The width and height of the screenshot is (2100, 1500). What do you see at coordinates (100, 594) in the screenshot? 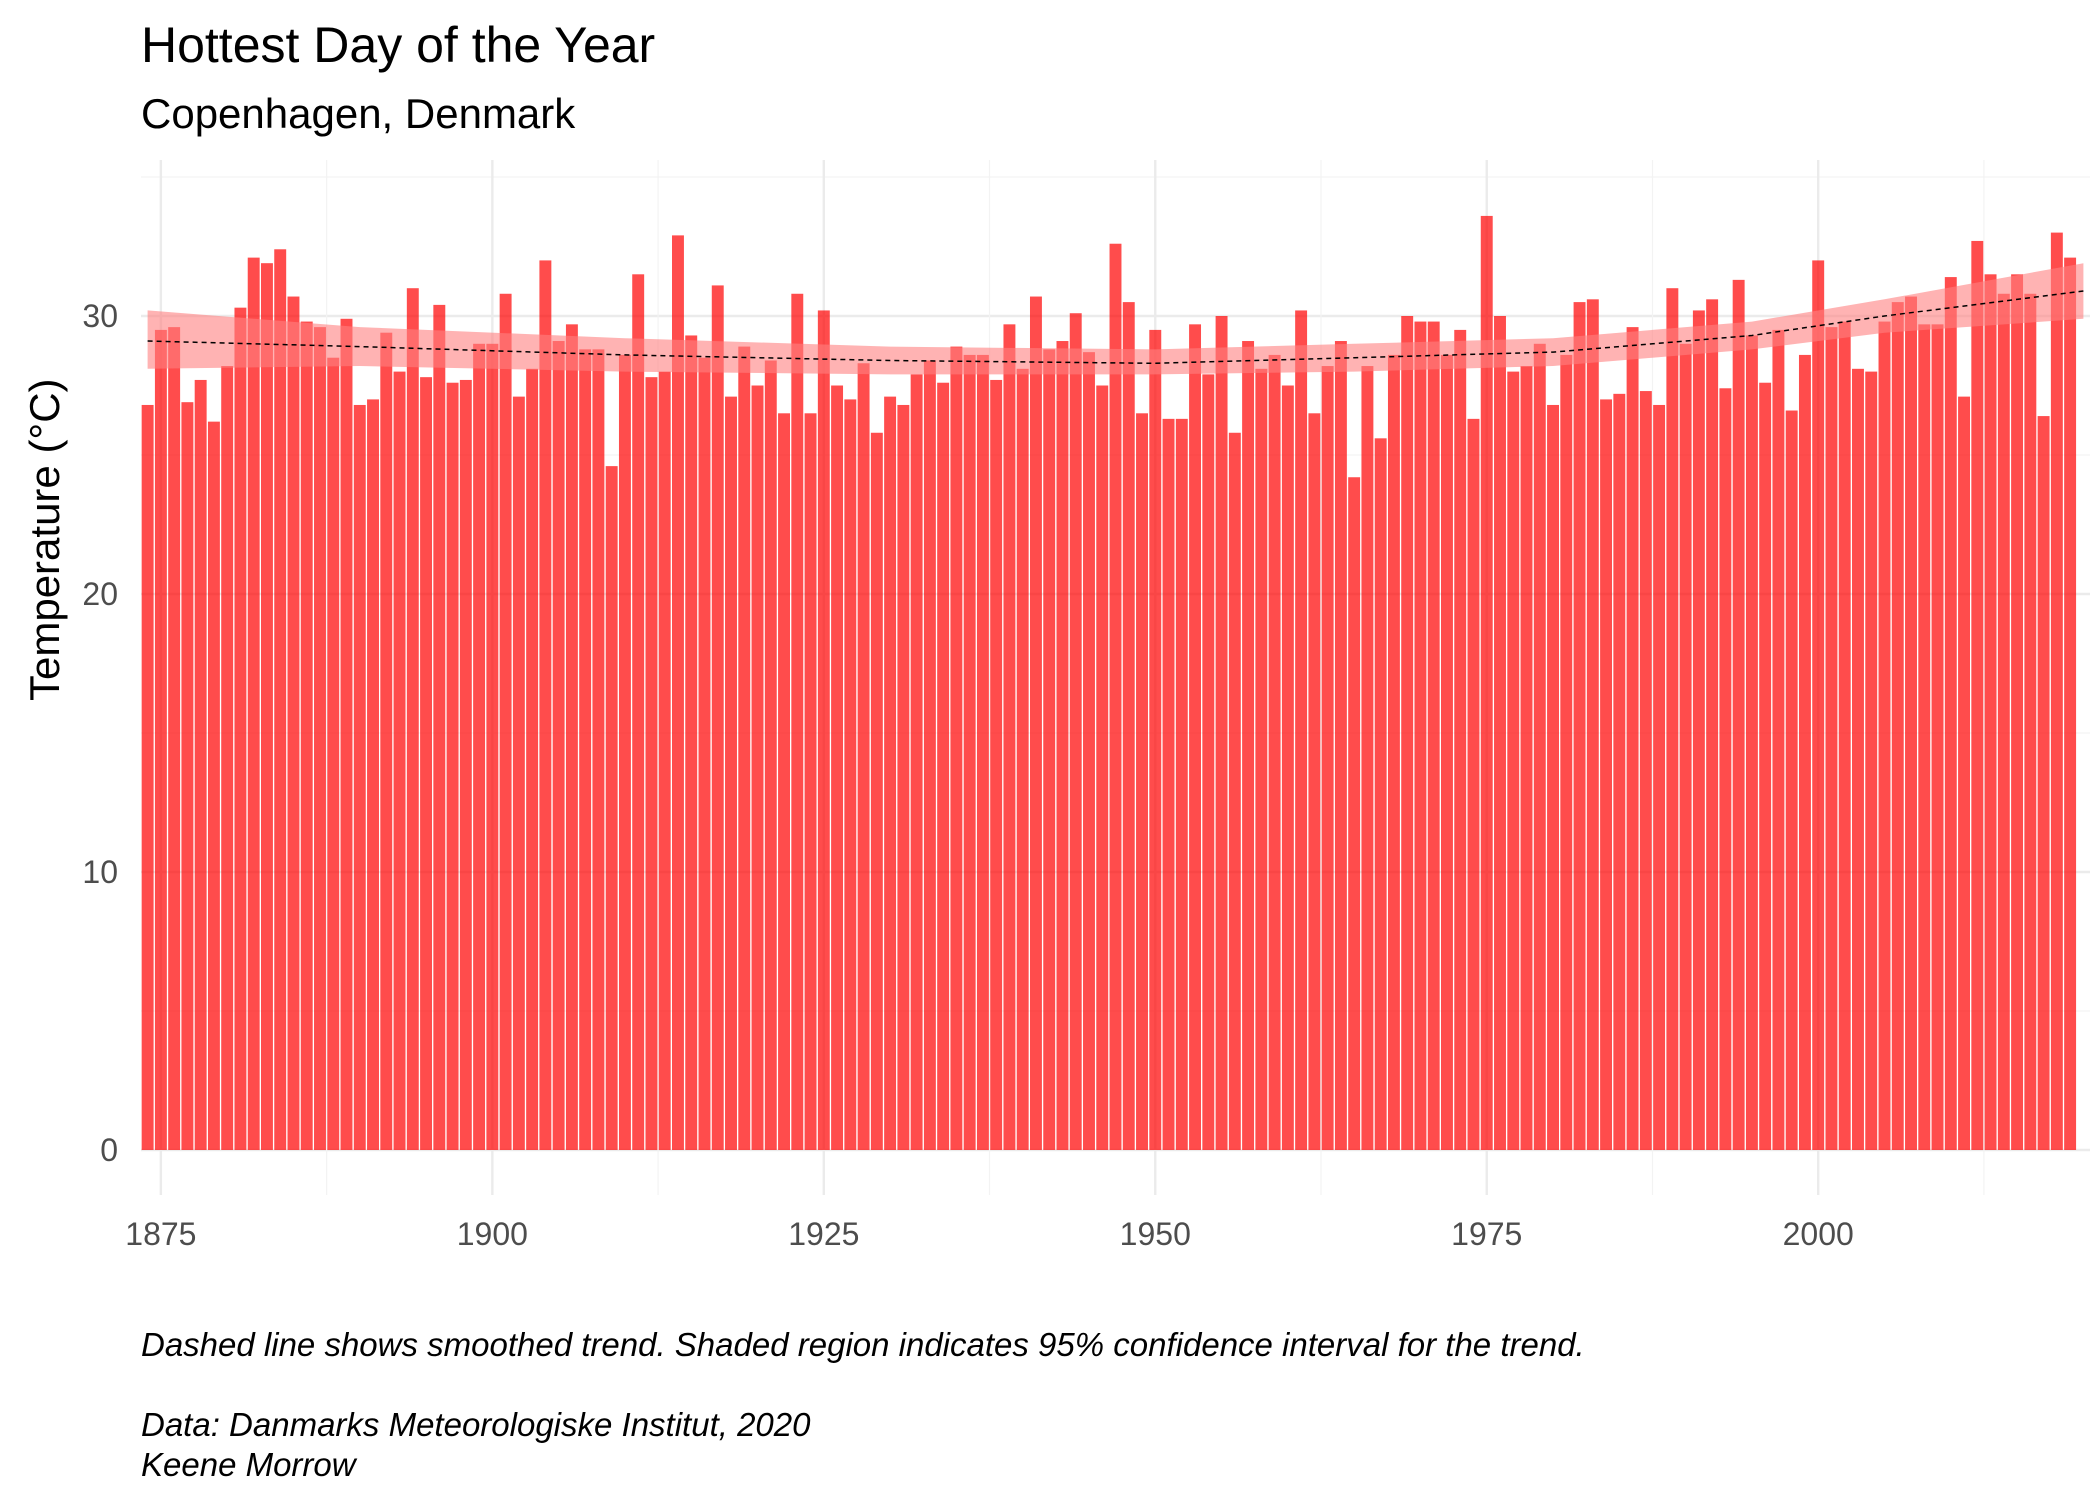
I see `y-tick-label: 20` at bounding box center [100, 594].